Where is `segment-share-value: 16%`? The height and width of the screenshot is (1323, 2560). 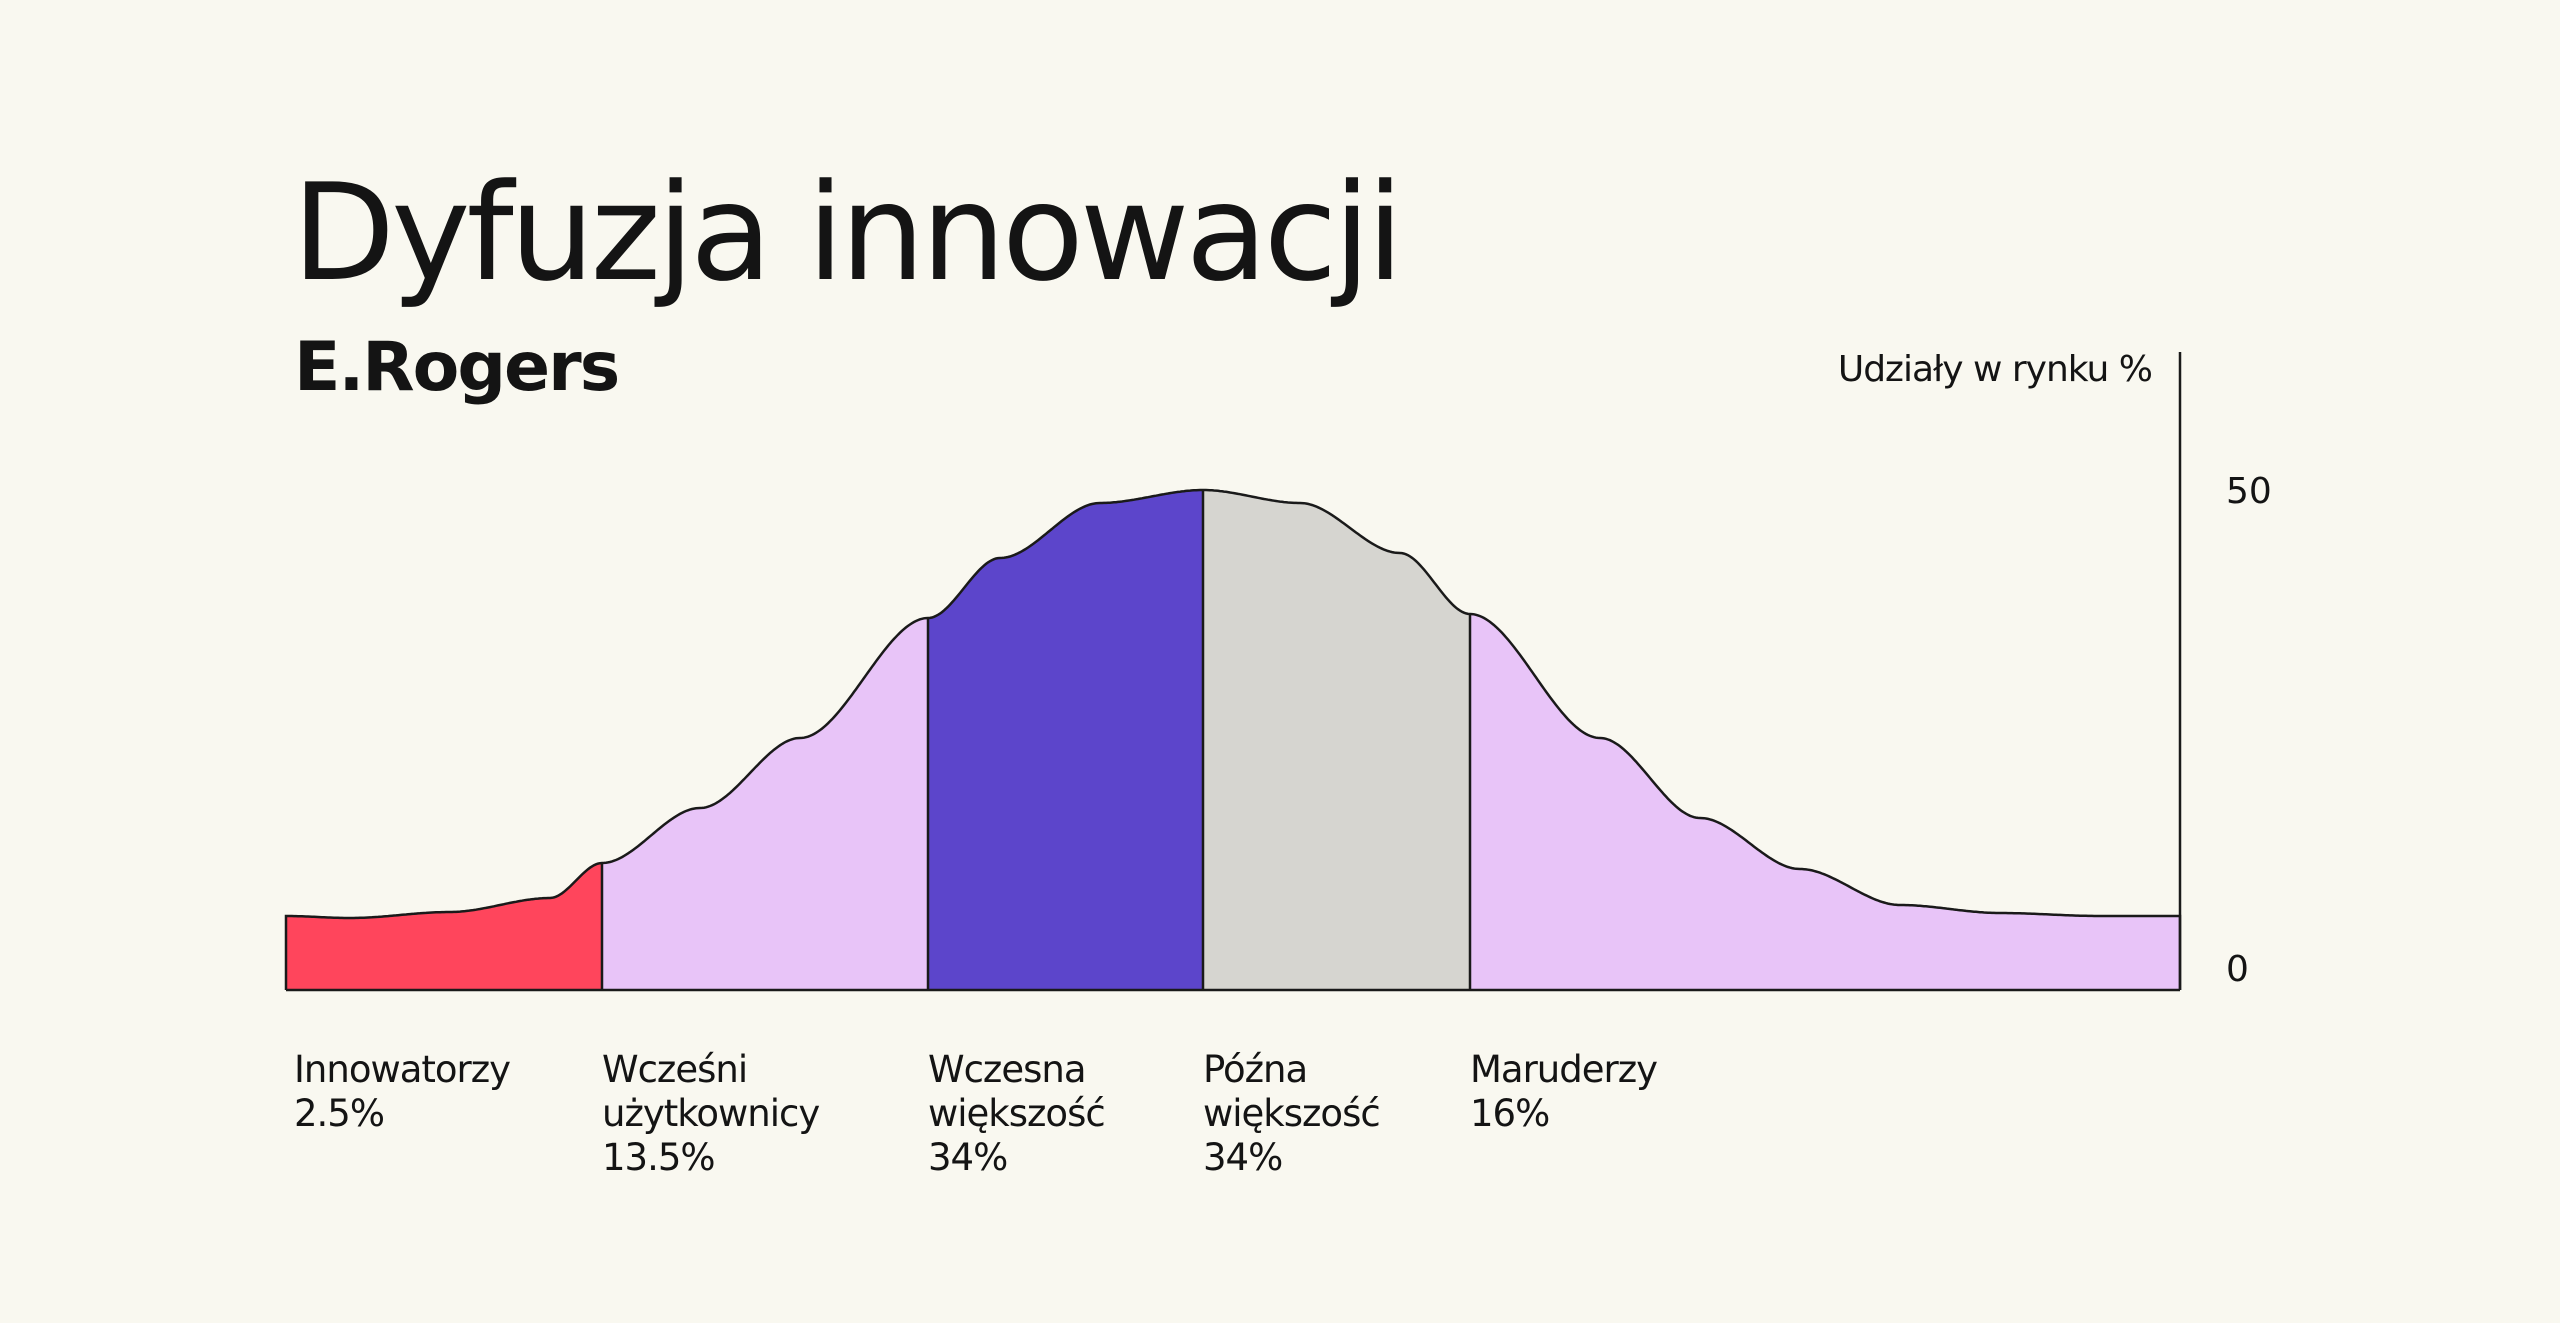 segment-share-value: 16% is located at coordinates (1510, 1113).